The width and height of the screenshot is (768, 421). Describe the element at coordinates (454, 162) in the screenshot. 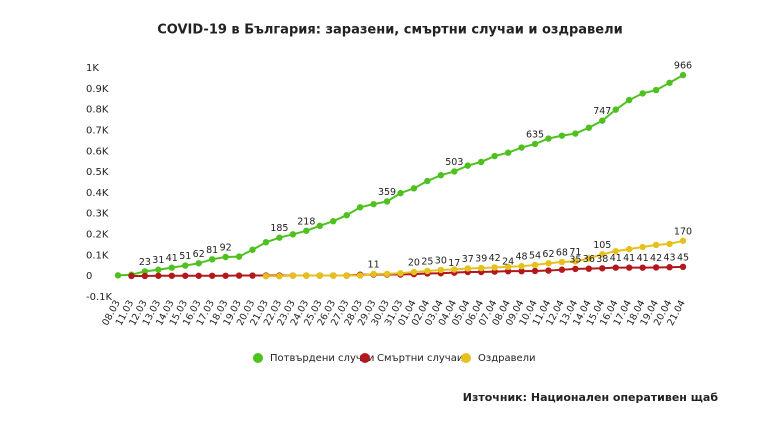

I see `value-label: 503` at that location.